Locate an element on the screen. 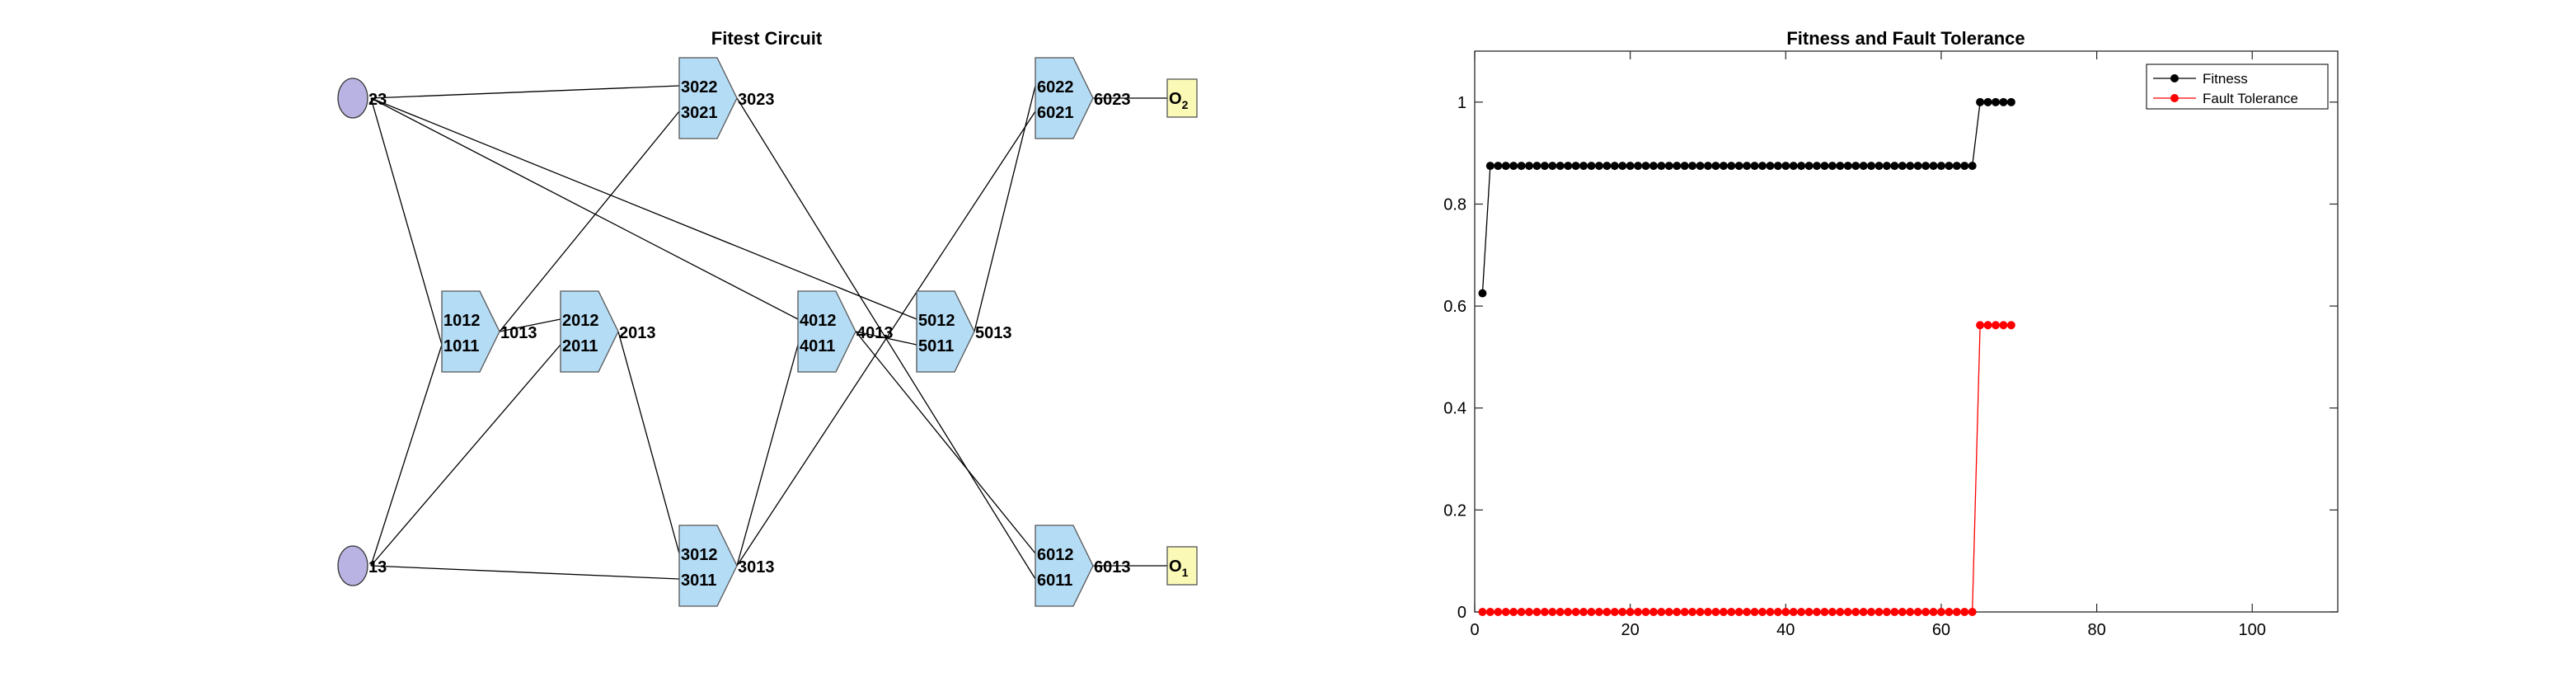  gate-2013: 2012 2011 2013 is located at coordinates (609, 331).